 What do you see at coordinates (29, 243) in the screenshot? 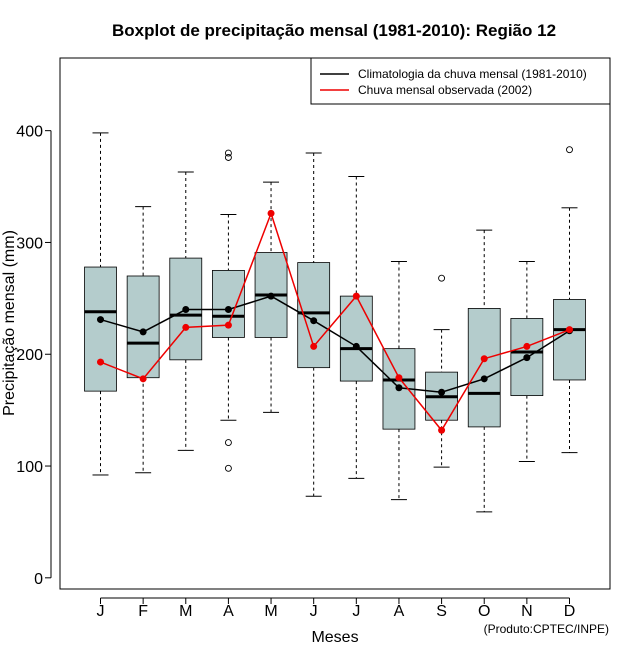
I see `y-tick-label: 300` at bounding box center [29, 243].